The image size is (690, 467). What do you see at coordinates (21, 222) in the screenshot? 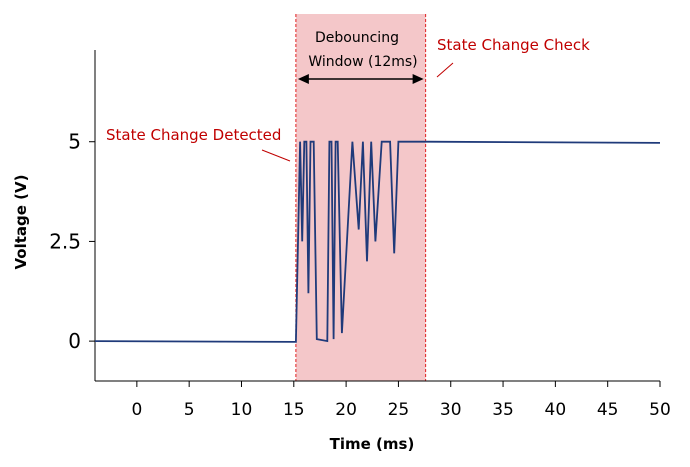
I see `y-axis-label: Voltage (V)` at bounding box center [21, 222].